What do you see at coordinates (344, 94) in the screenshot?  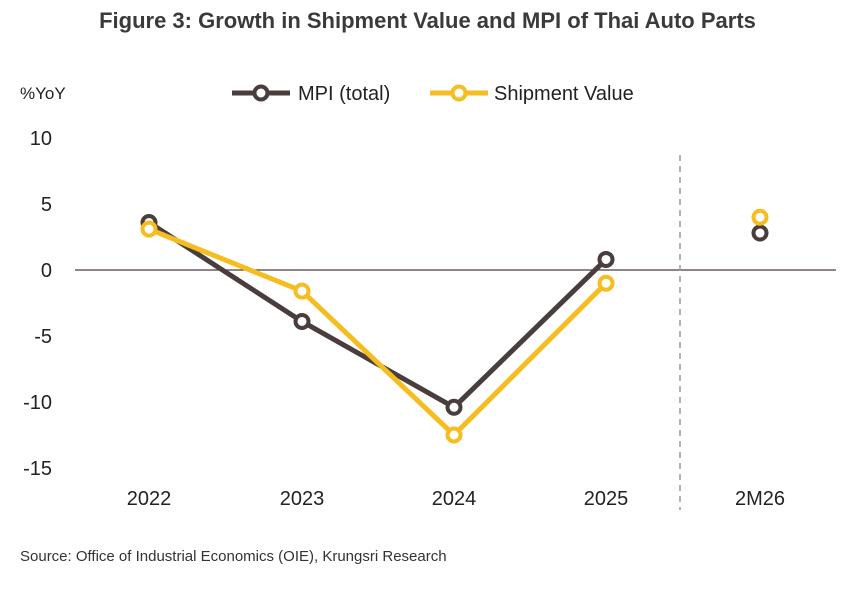 I see `legend-label: MPI (total)` at bounding box center [344, 94].